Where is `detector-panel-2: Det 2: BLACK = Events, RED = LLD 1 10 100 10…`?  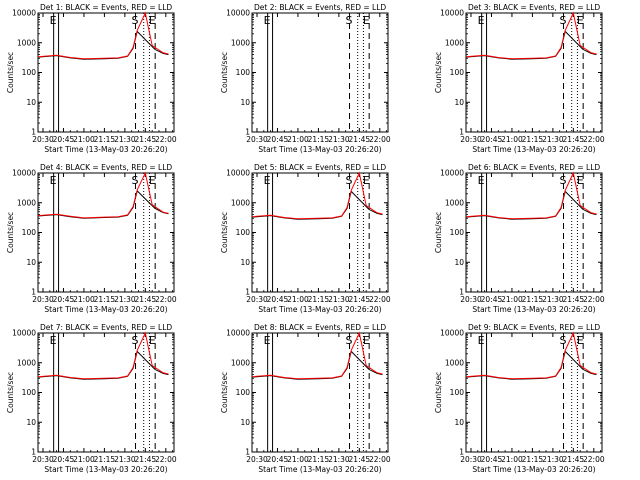
detector-panel-2: Det 2: BLACK = Events, RED = LLD 1 10 100 10… is located at coordinates (305, 78).